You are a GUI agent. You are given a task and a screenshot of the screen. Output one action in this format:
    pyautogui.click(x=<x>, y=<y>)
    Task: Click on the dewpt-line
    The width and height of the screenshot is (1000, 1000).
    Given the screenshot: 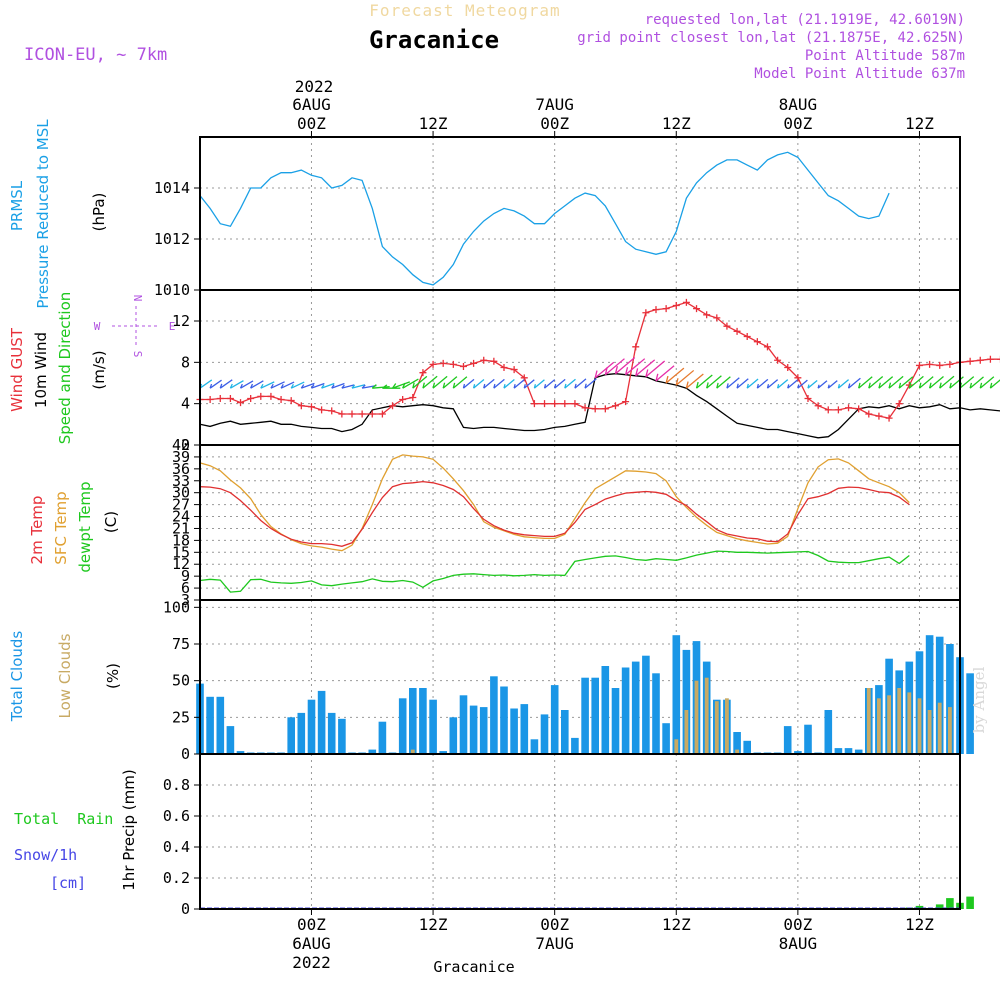 What is the action you would take?
    pyautogui.click(x=554, y=571)
    